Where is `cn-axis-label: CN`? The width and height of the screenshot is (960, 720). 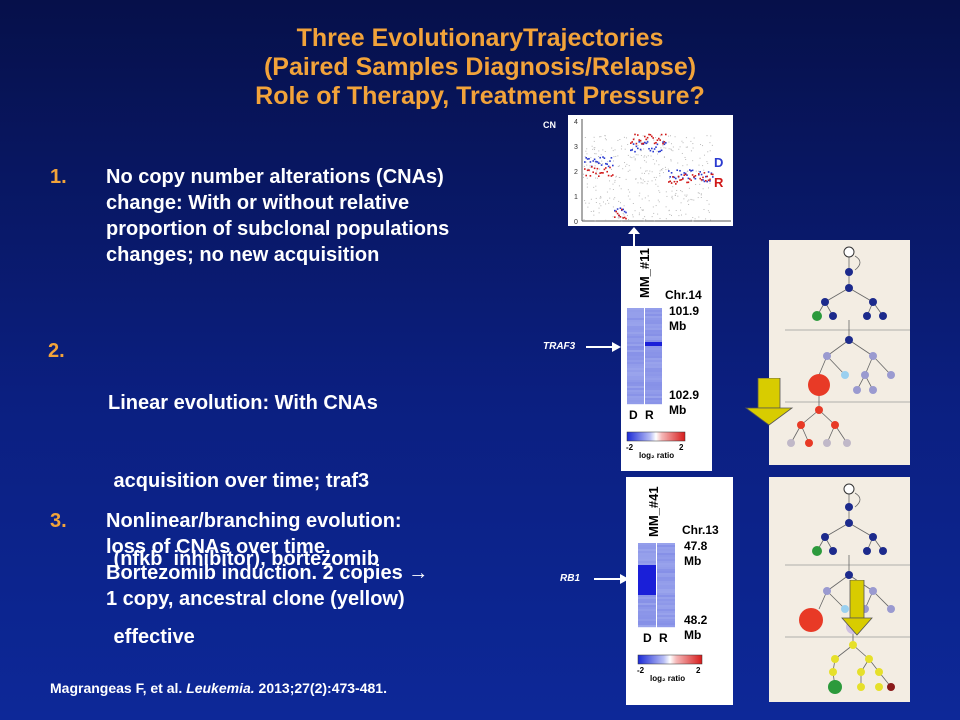 cn-axis-label: CN is located at coordinates (549, 125).